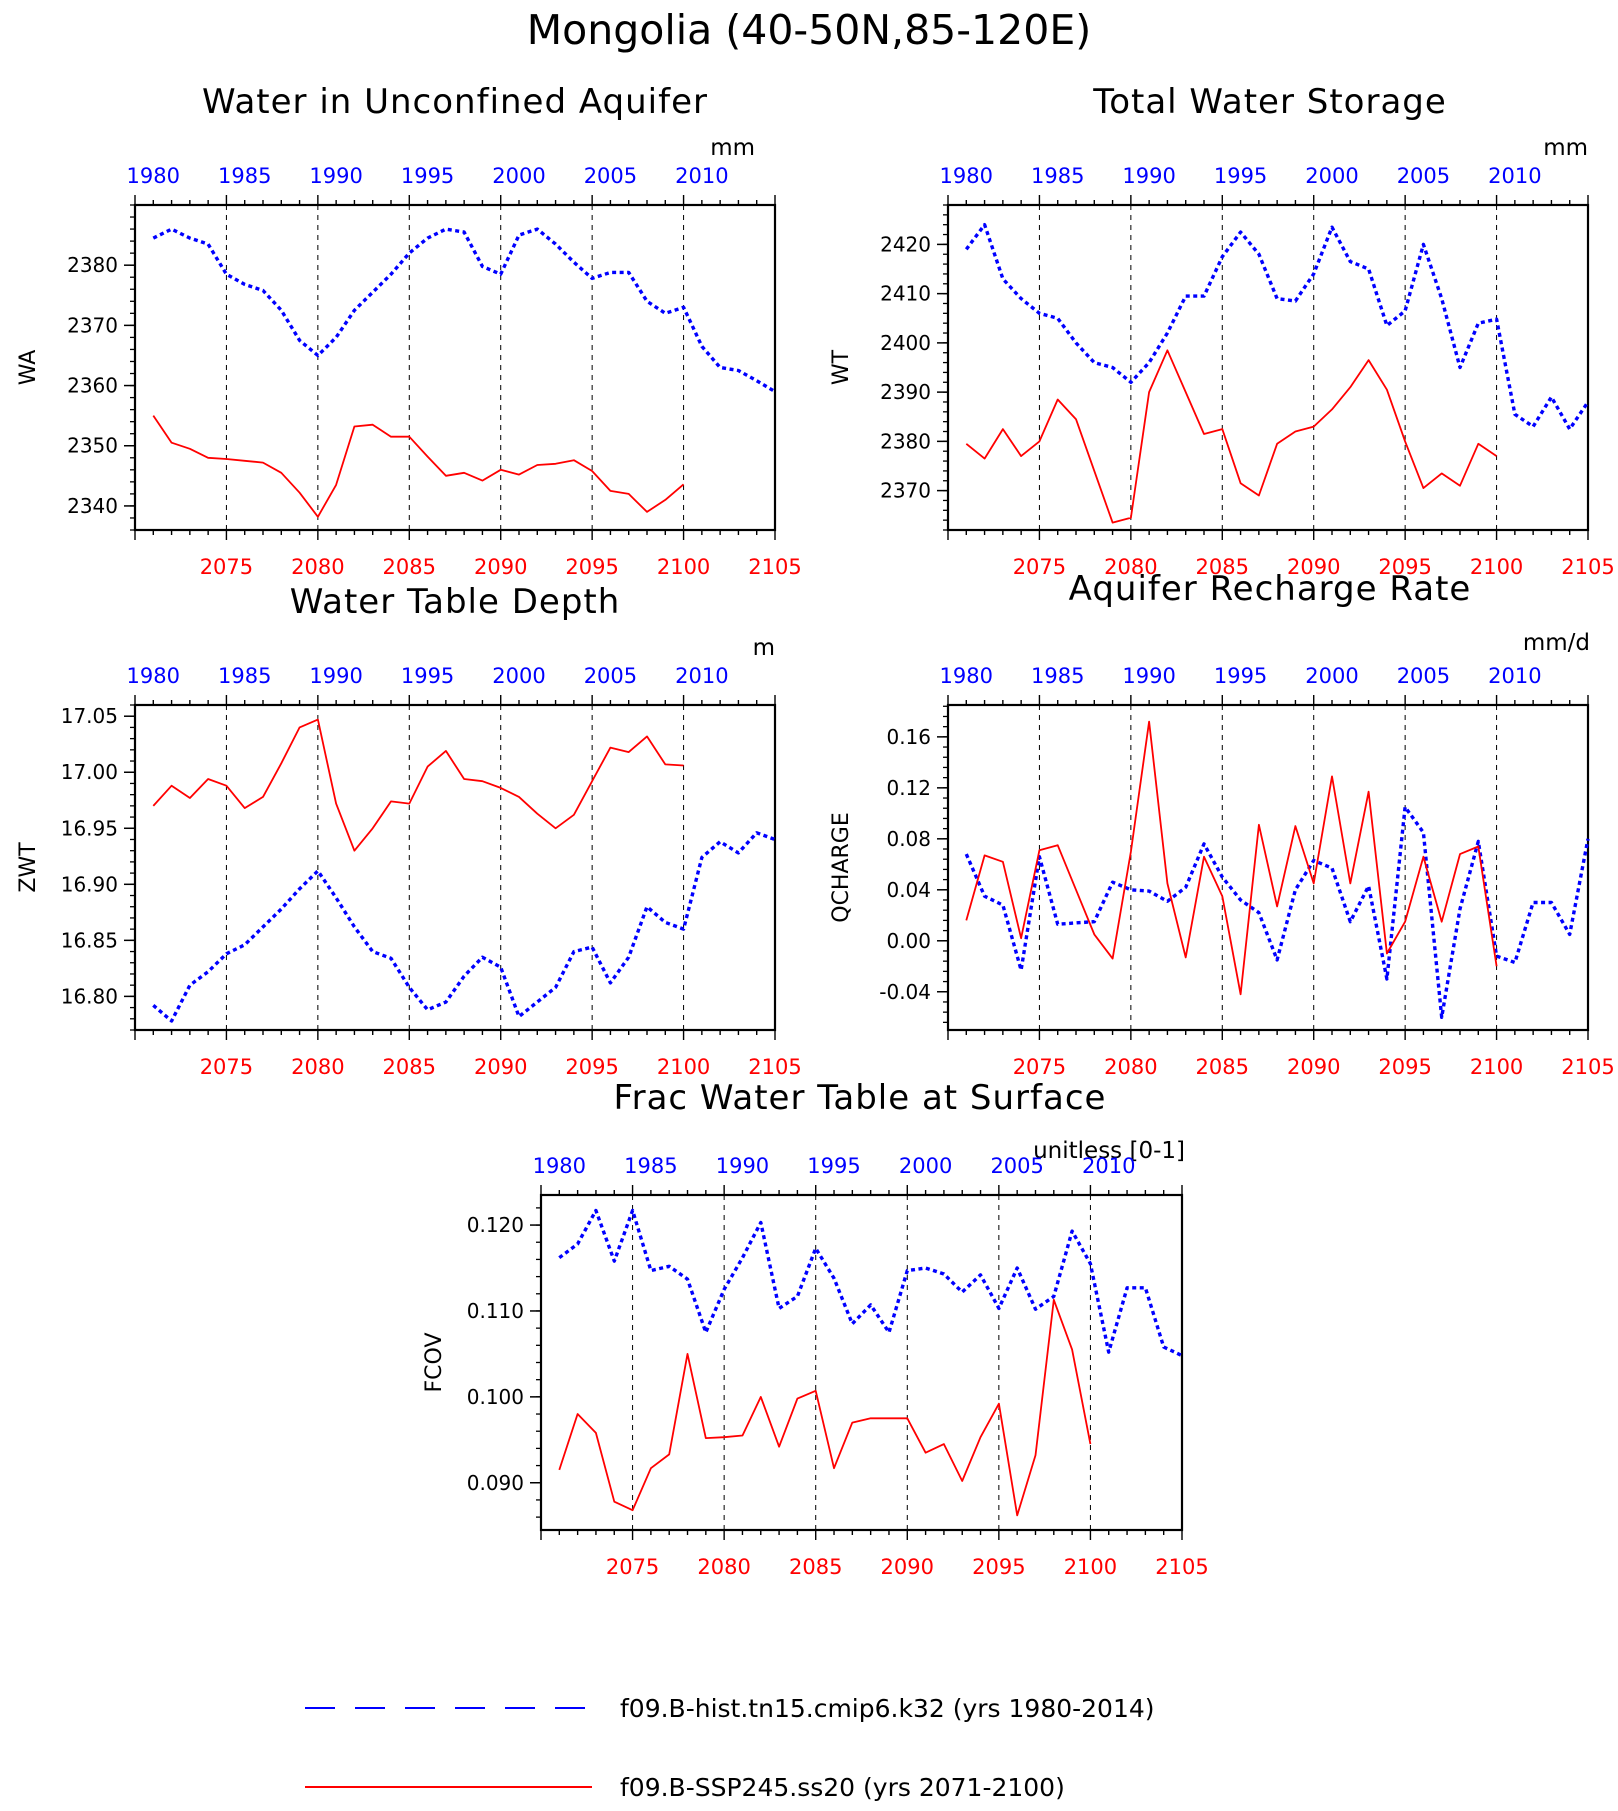  Describe the element at coordinates (905, 343) in the screenshot. I see `y-tick-label: 2400` at that location.